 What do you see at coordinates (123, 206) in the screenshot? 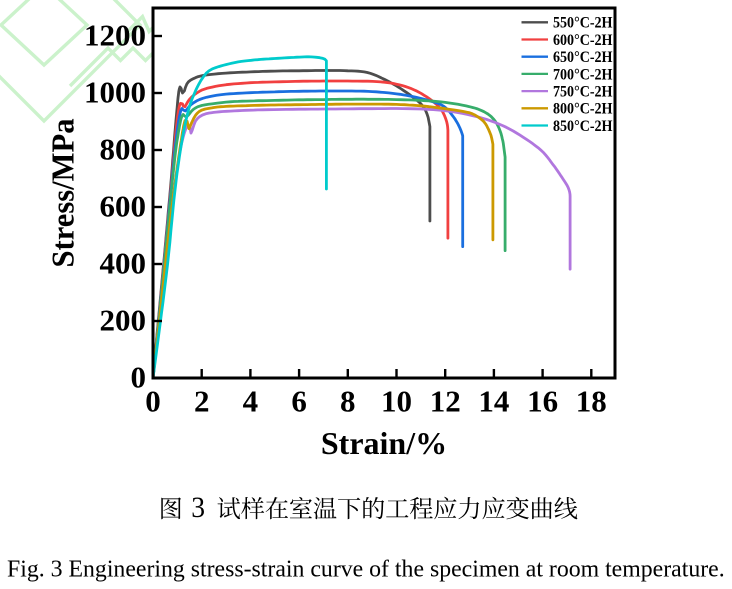
I see `svg-text: 600` at bounding box center [123, 206].